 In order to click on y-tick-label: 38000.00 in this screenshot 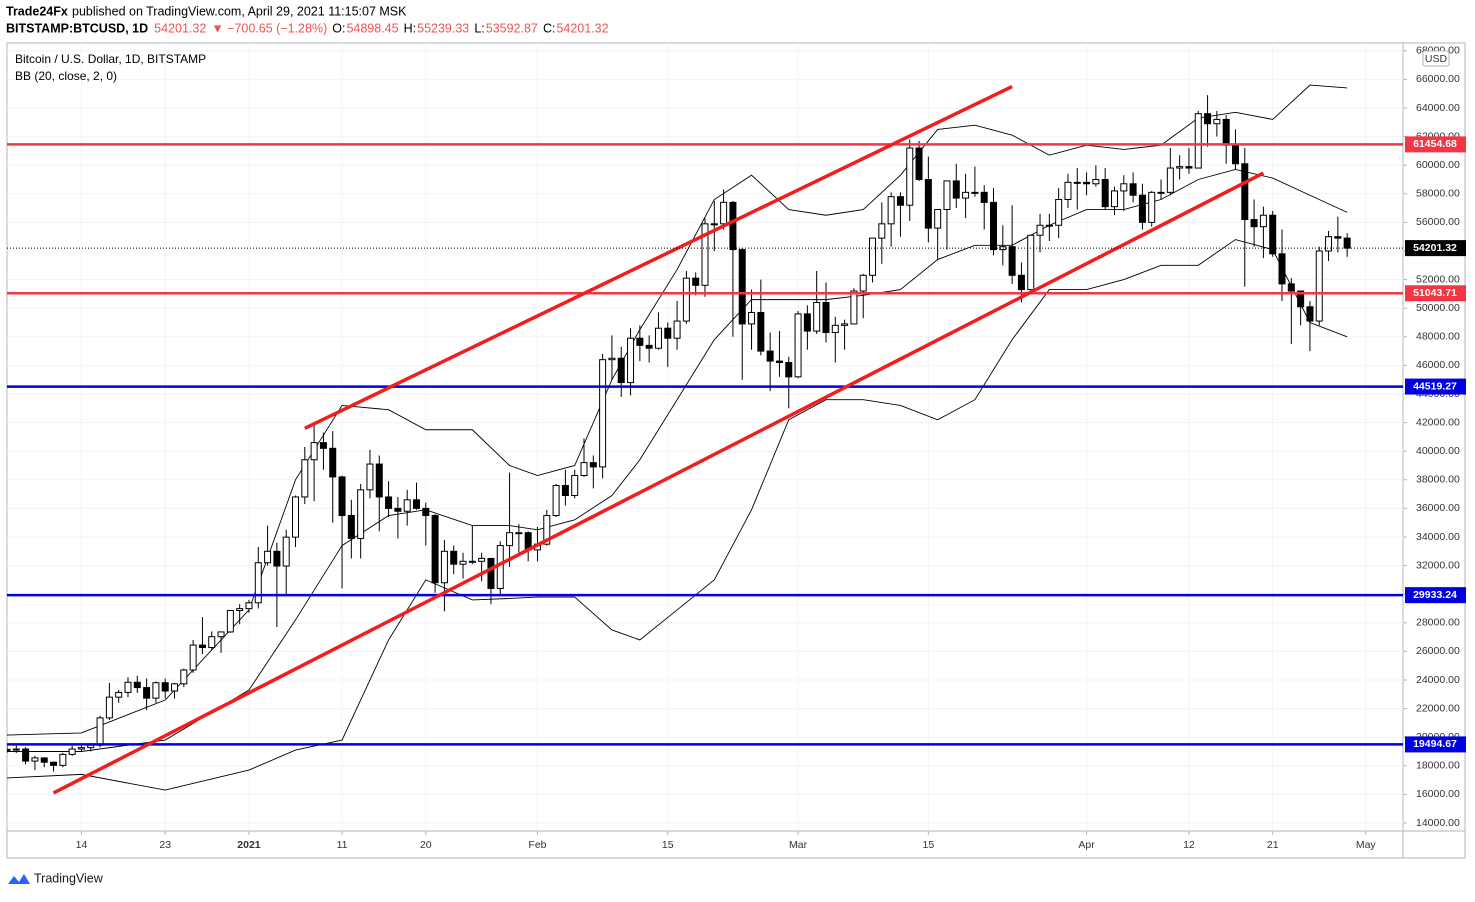, I will do `click(1438, 480)`.